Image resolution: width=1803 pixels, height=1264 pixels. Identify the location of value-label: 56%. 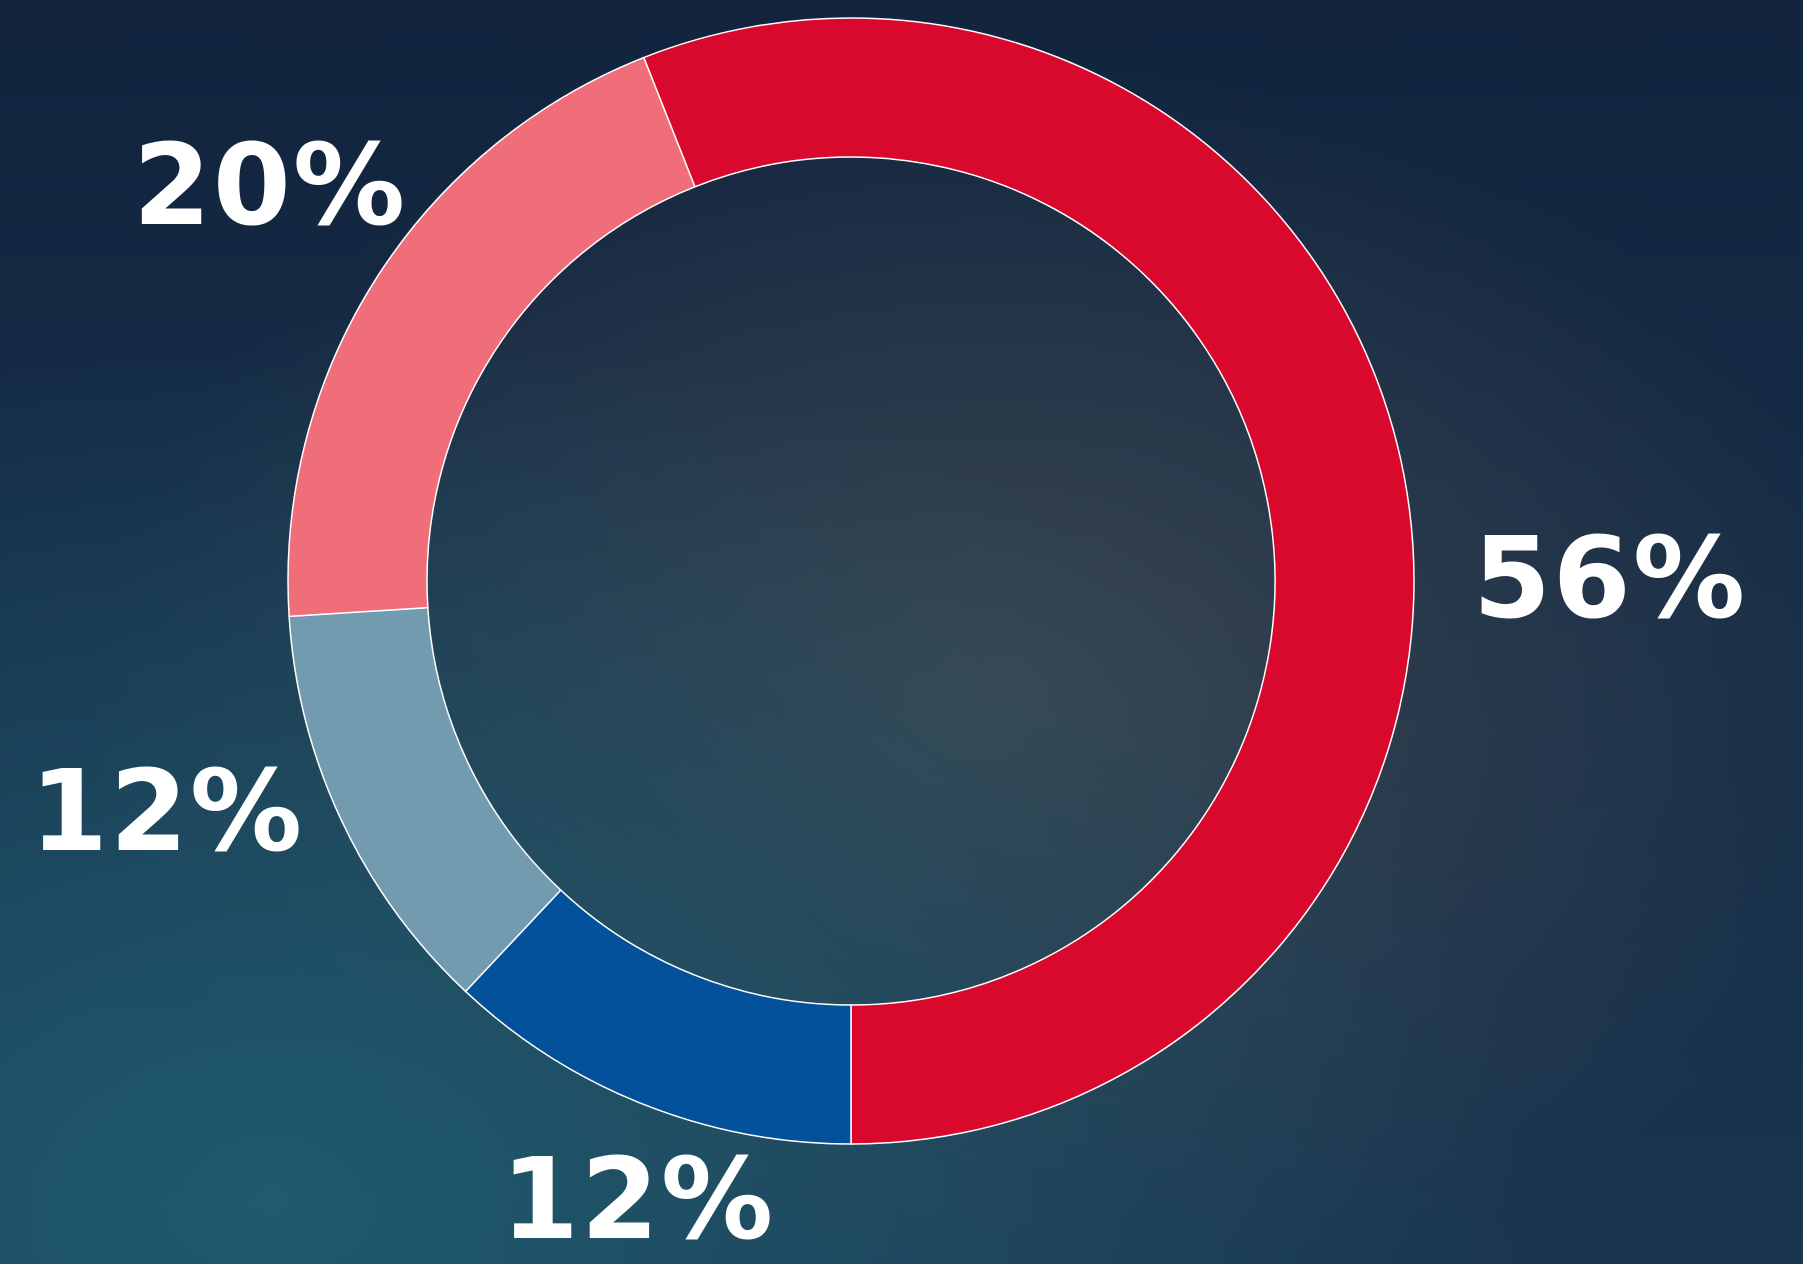
(1610, 579).